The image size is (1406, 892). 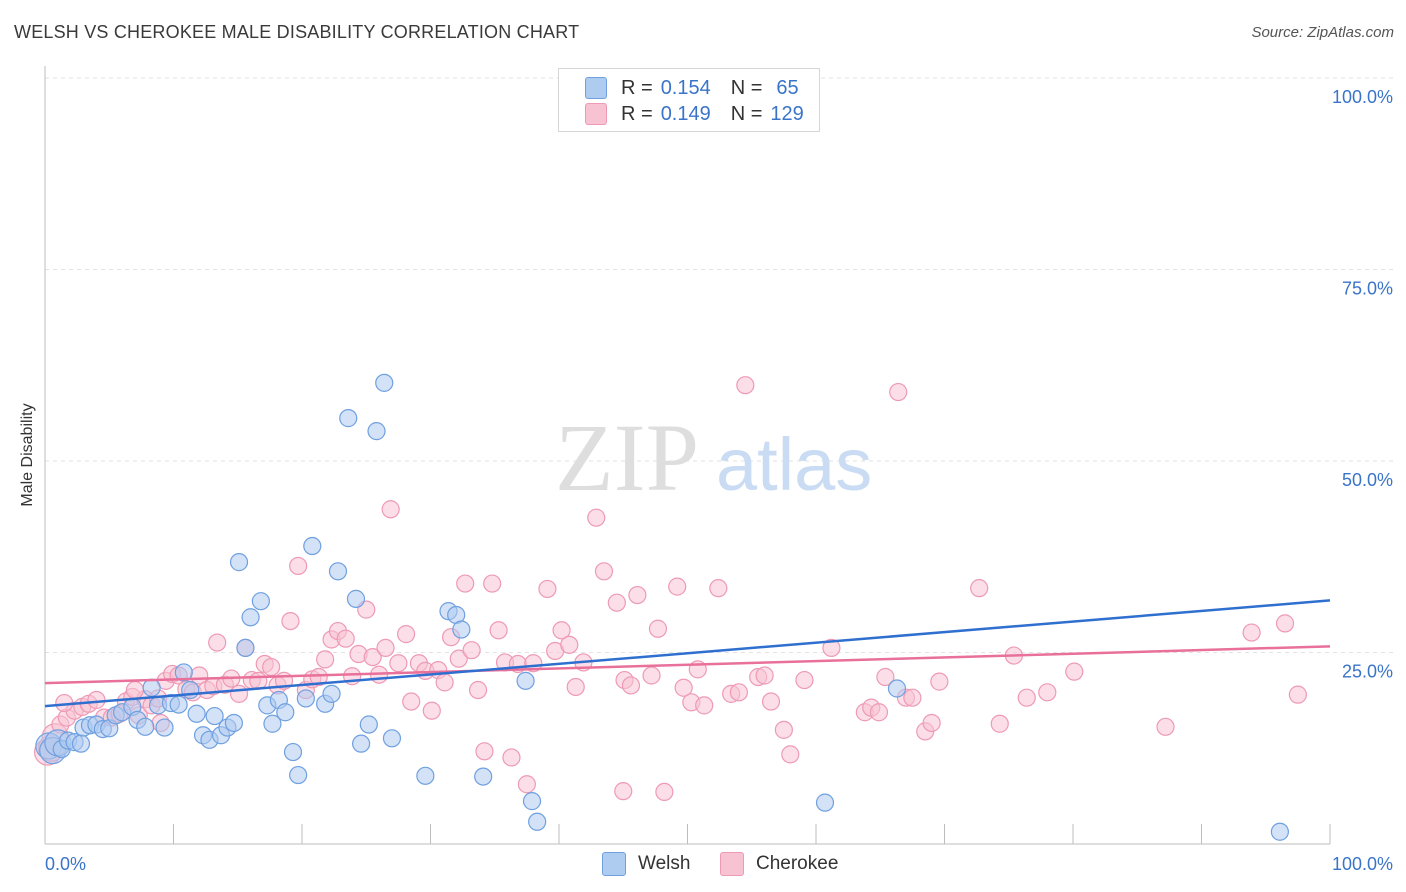 What do you see at coordinates (1322, 32) in the screenshot?
I see `chart-source: Source: ZipAtlas.com` at bounding box center [1322, 32].